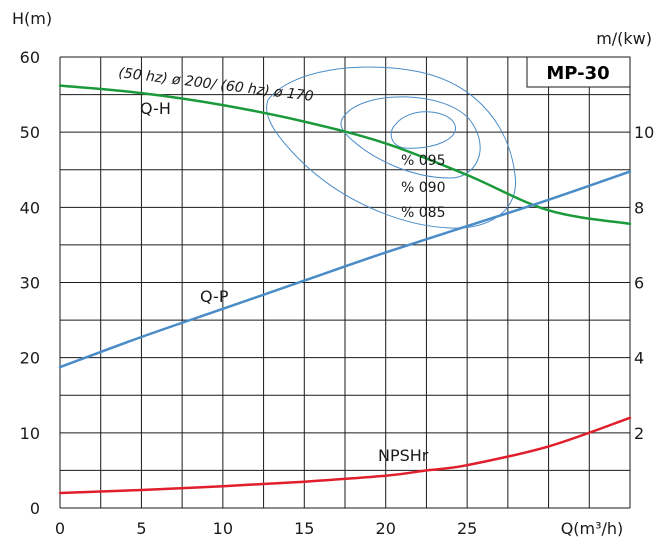 The width and height of the screenshot is (668, 544). I want to click on y-left-tick-label: 0, so click(35, 508).